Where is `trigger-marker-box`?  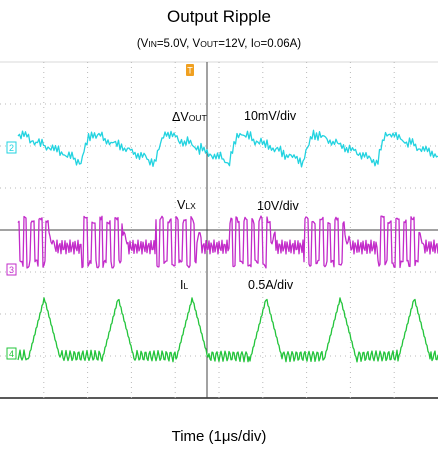
trigger-marker-box is located at coordinates (190, 70).